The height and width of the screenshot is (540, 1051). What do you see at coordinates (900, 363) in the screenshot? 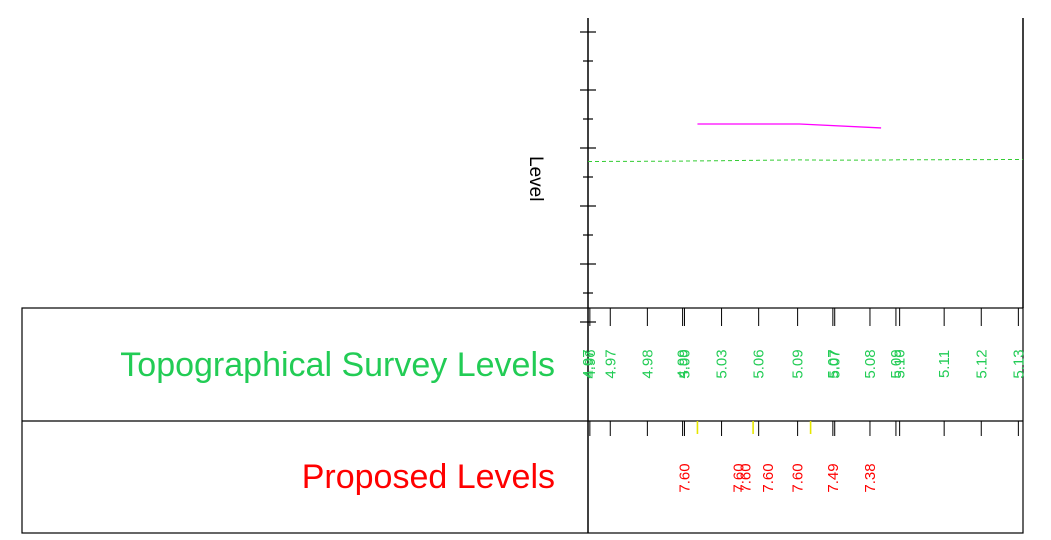
I see `survey-level-value: 5.10` at bounding box center [900, 363].